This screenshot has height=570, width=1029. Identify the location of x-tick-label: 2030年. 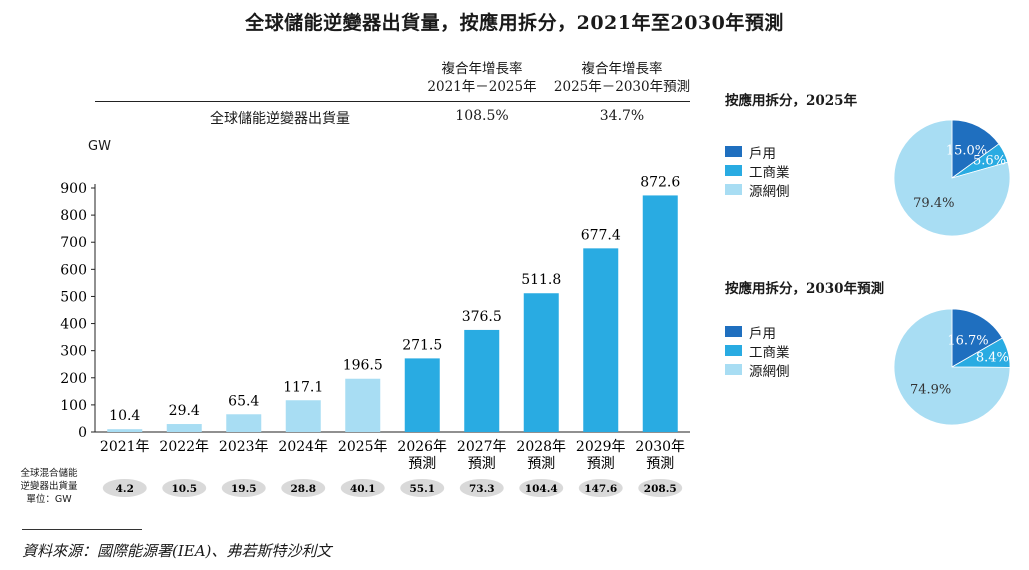
(660, 447).